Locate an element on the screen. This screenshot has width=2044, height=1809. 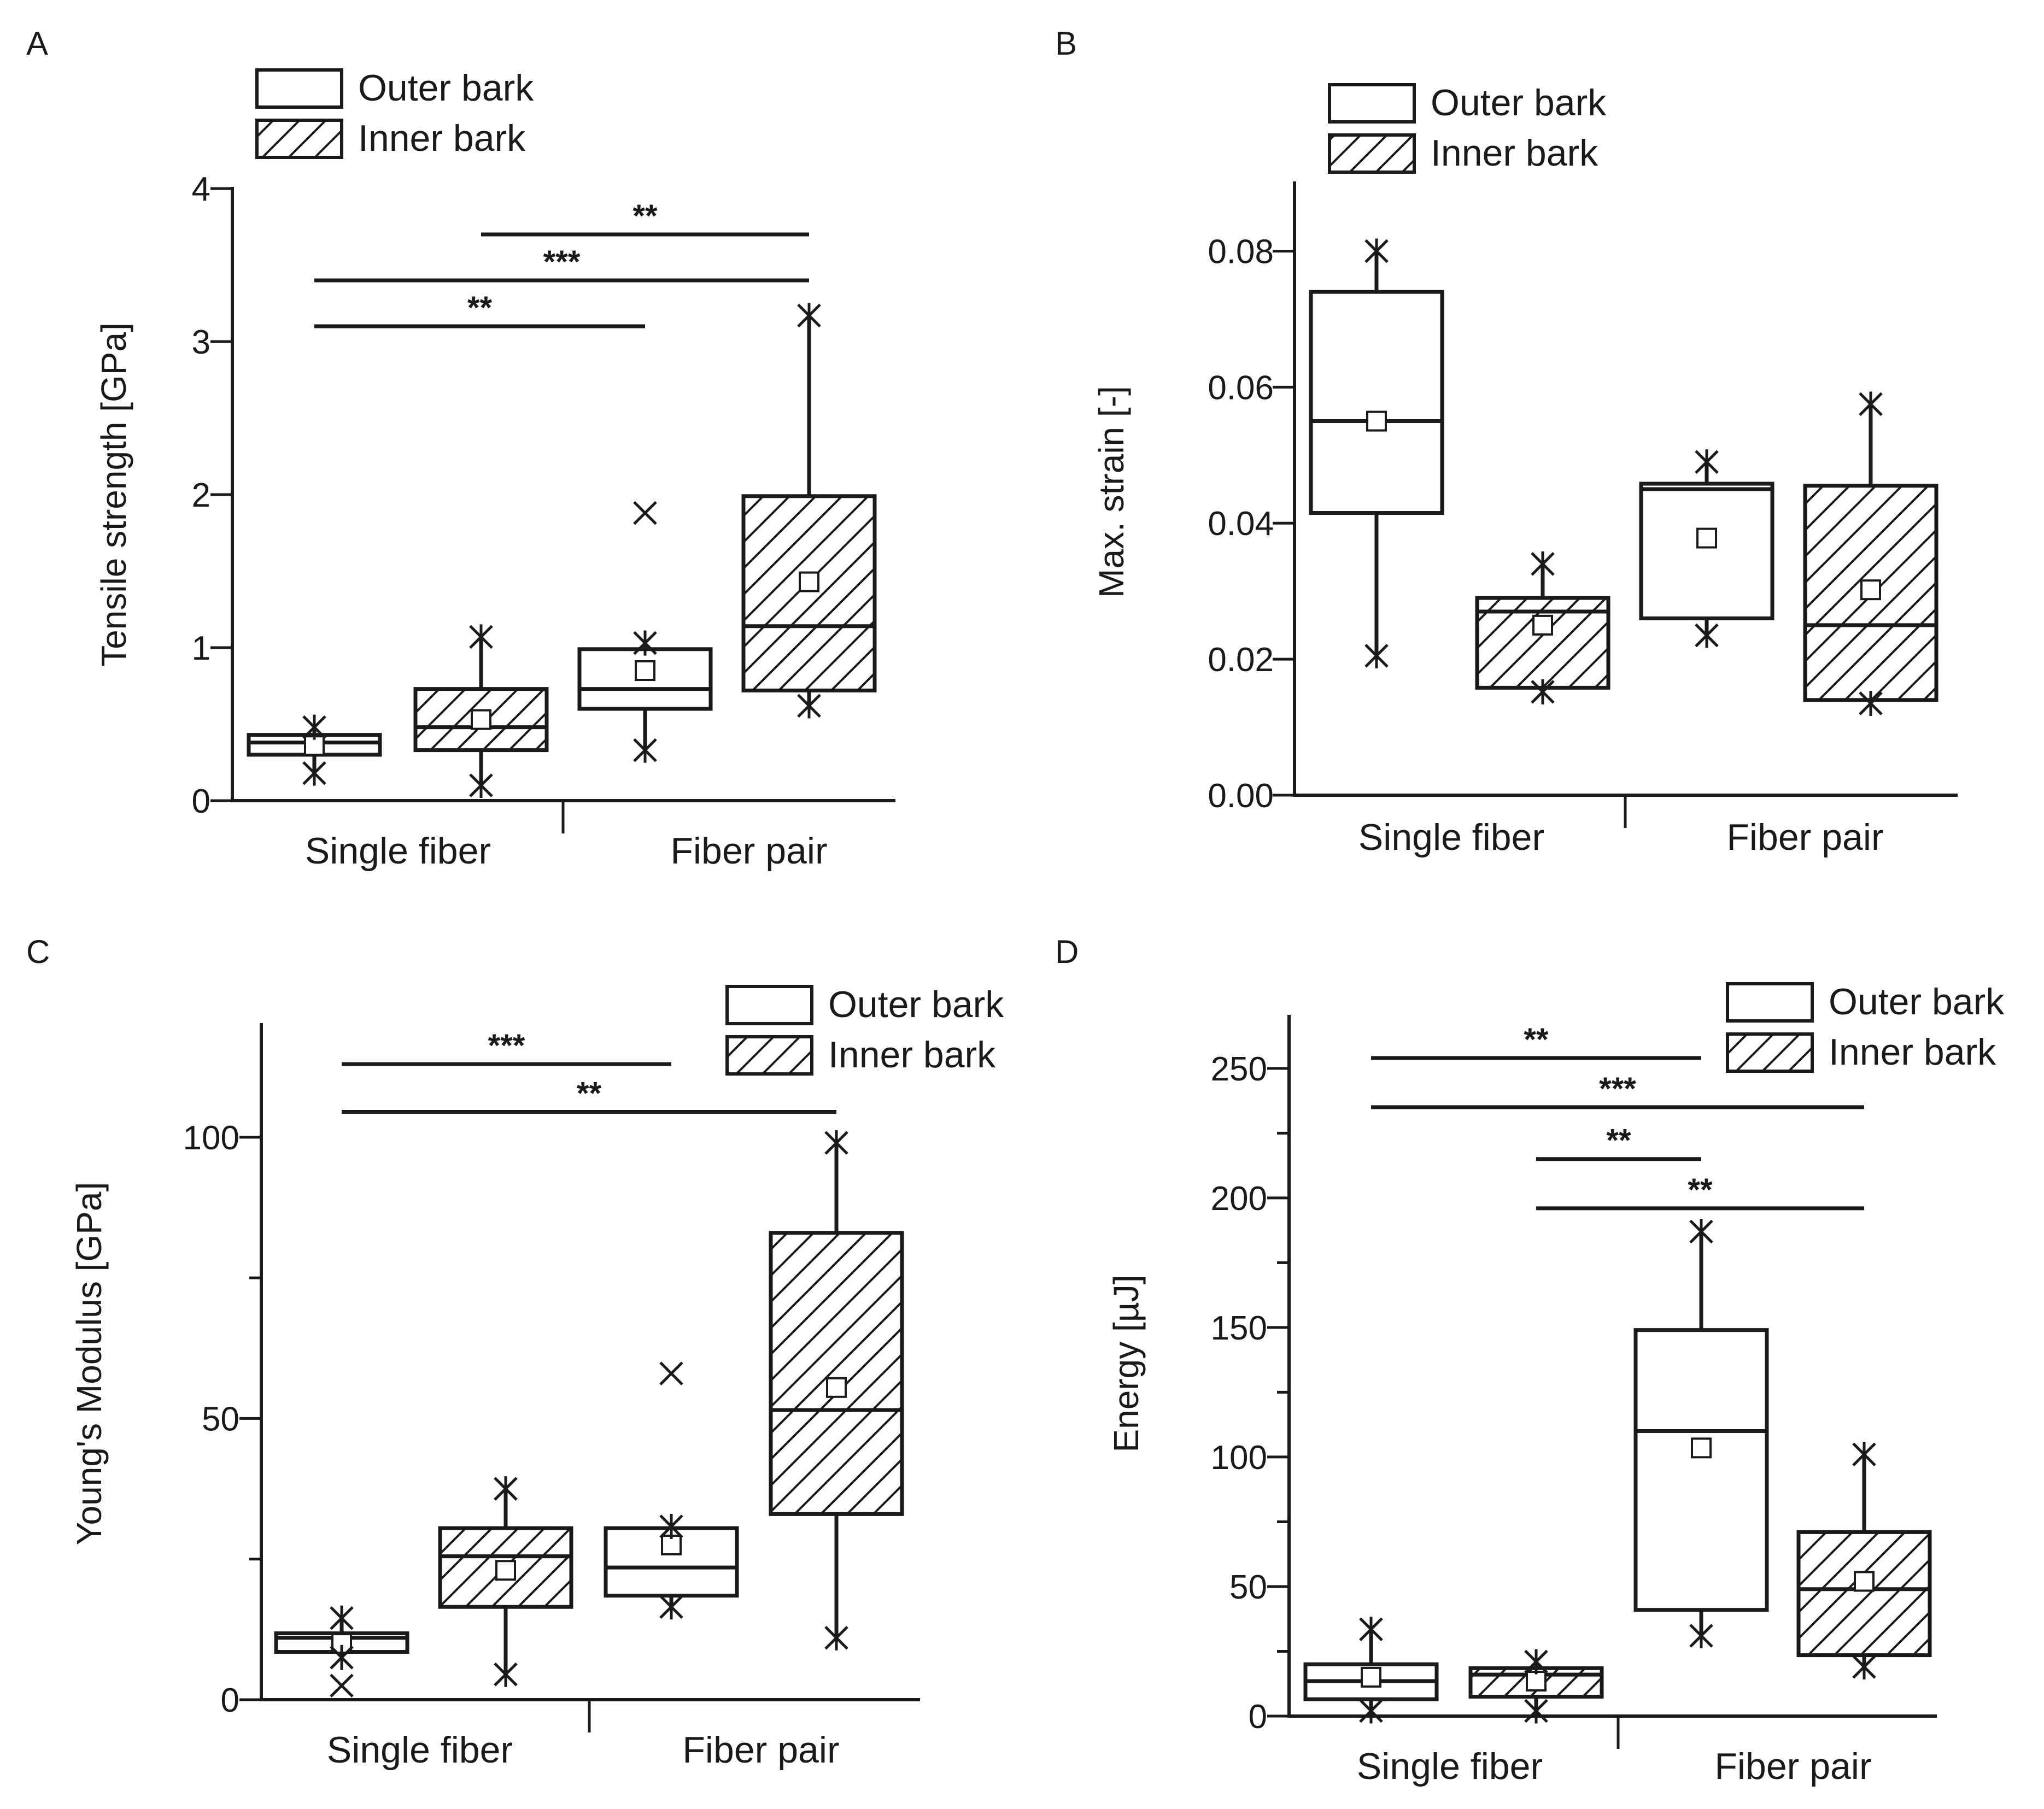
y-tick-label: 2 is located at coordinates (201, 495).